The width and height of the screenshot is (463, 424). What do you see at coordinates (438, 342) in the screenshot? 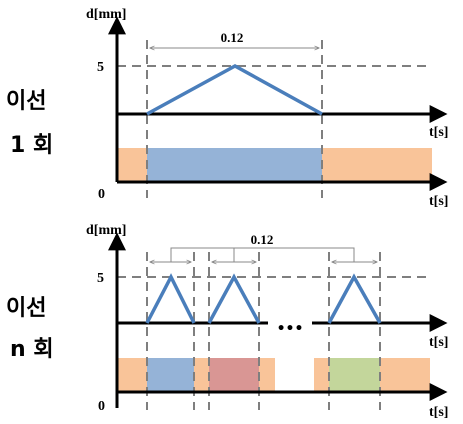
I see `bottom-x-label-upper: t[s]` at bounding box center [438, 342].